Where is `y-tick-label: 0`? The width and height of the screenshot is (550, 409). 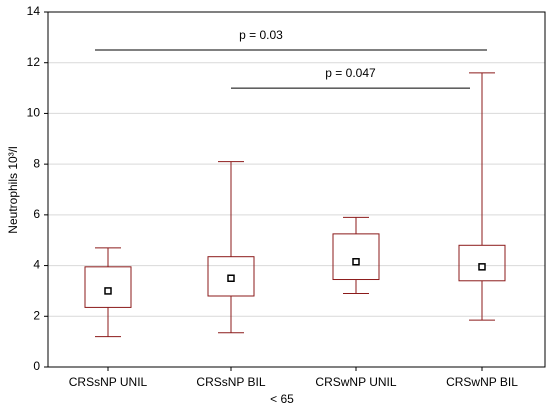
y-tick-label: 0 is located at coordinates (36, 366).